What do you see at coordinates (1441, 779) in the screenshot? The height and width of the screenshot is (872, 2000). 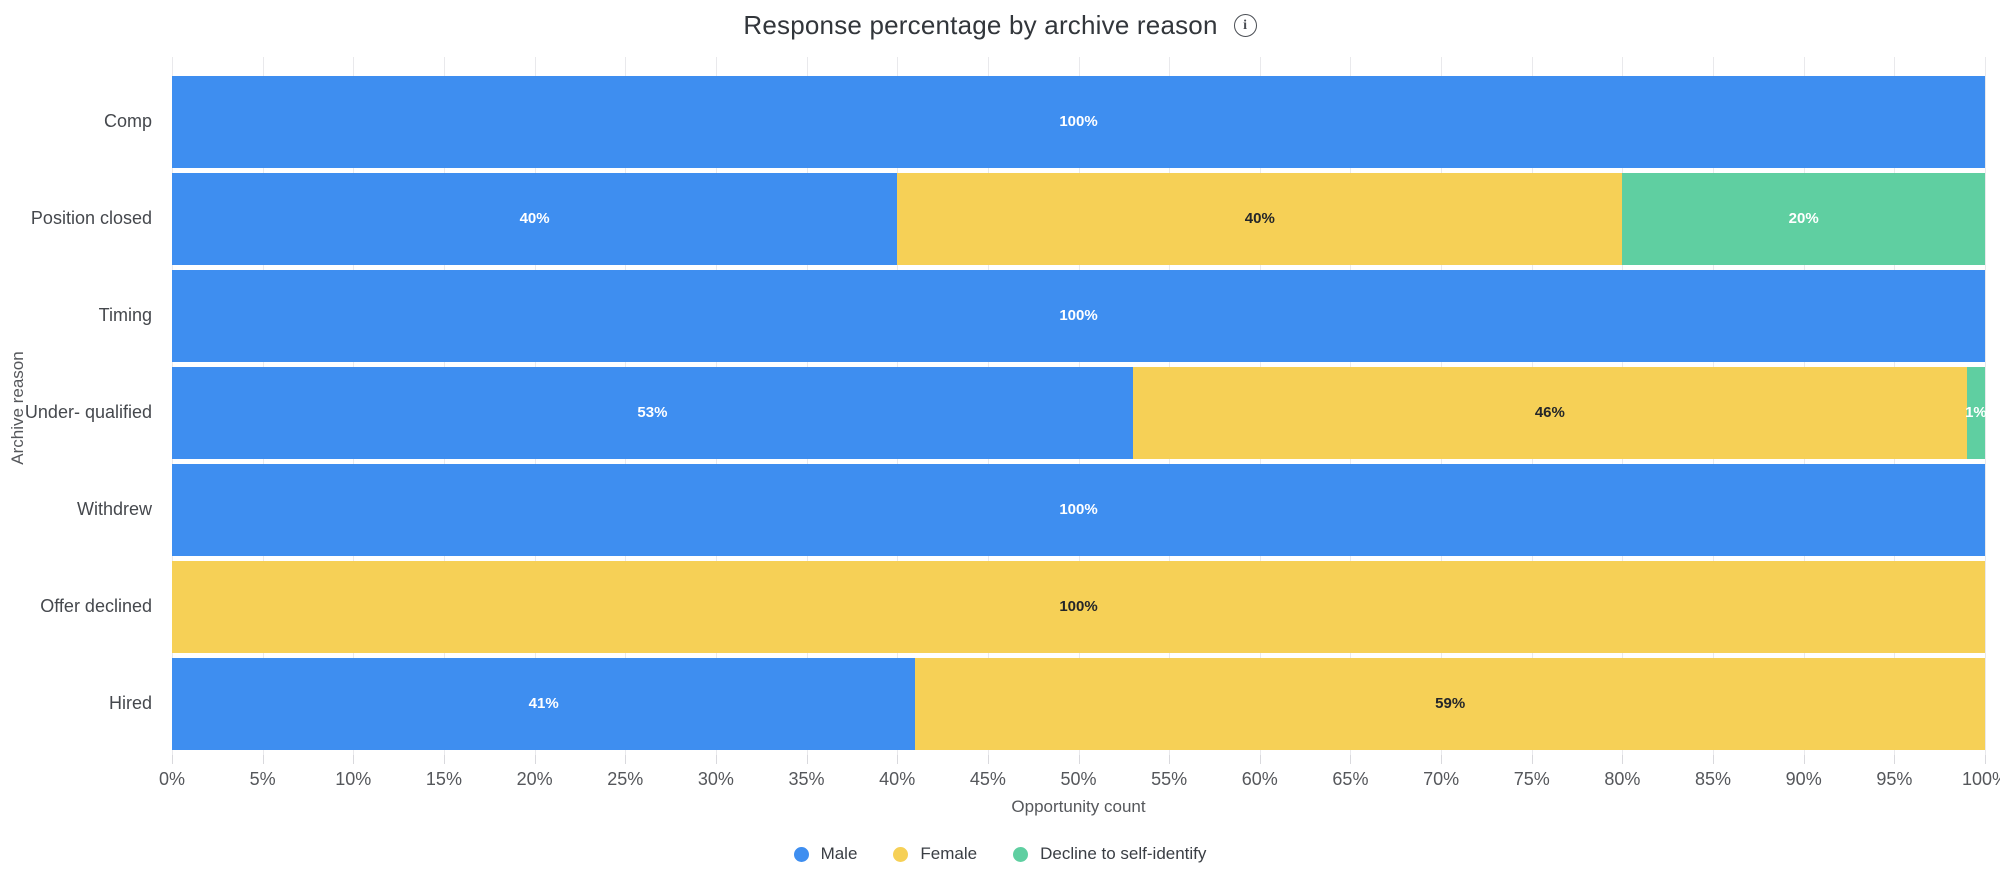 I see `x-tick-label: 70%` at bounding box center [1441, 779].